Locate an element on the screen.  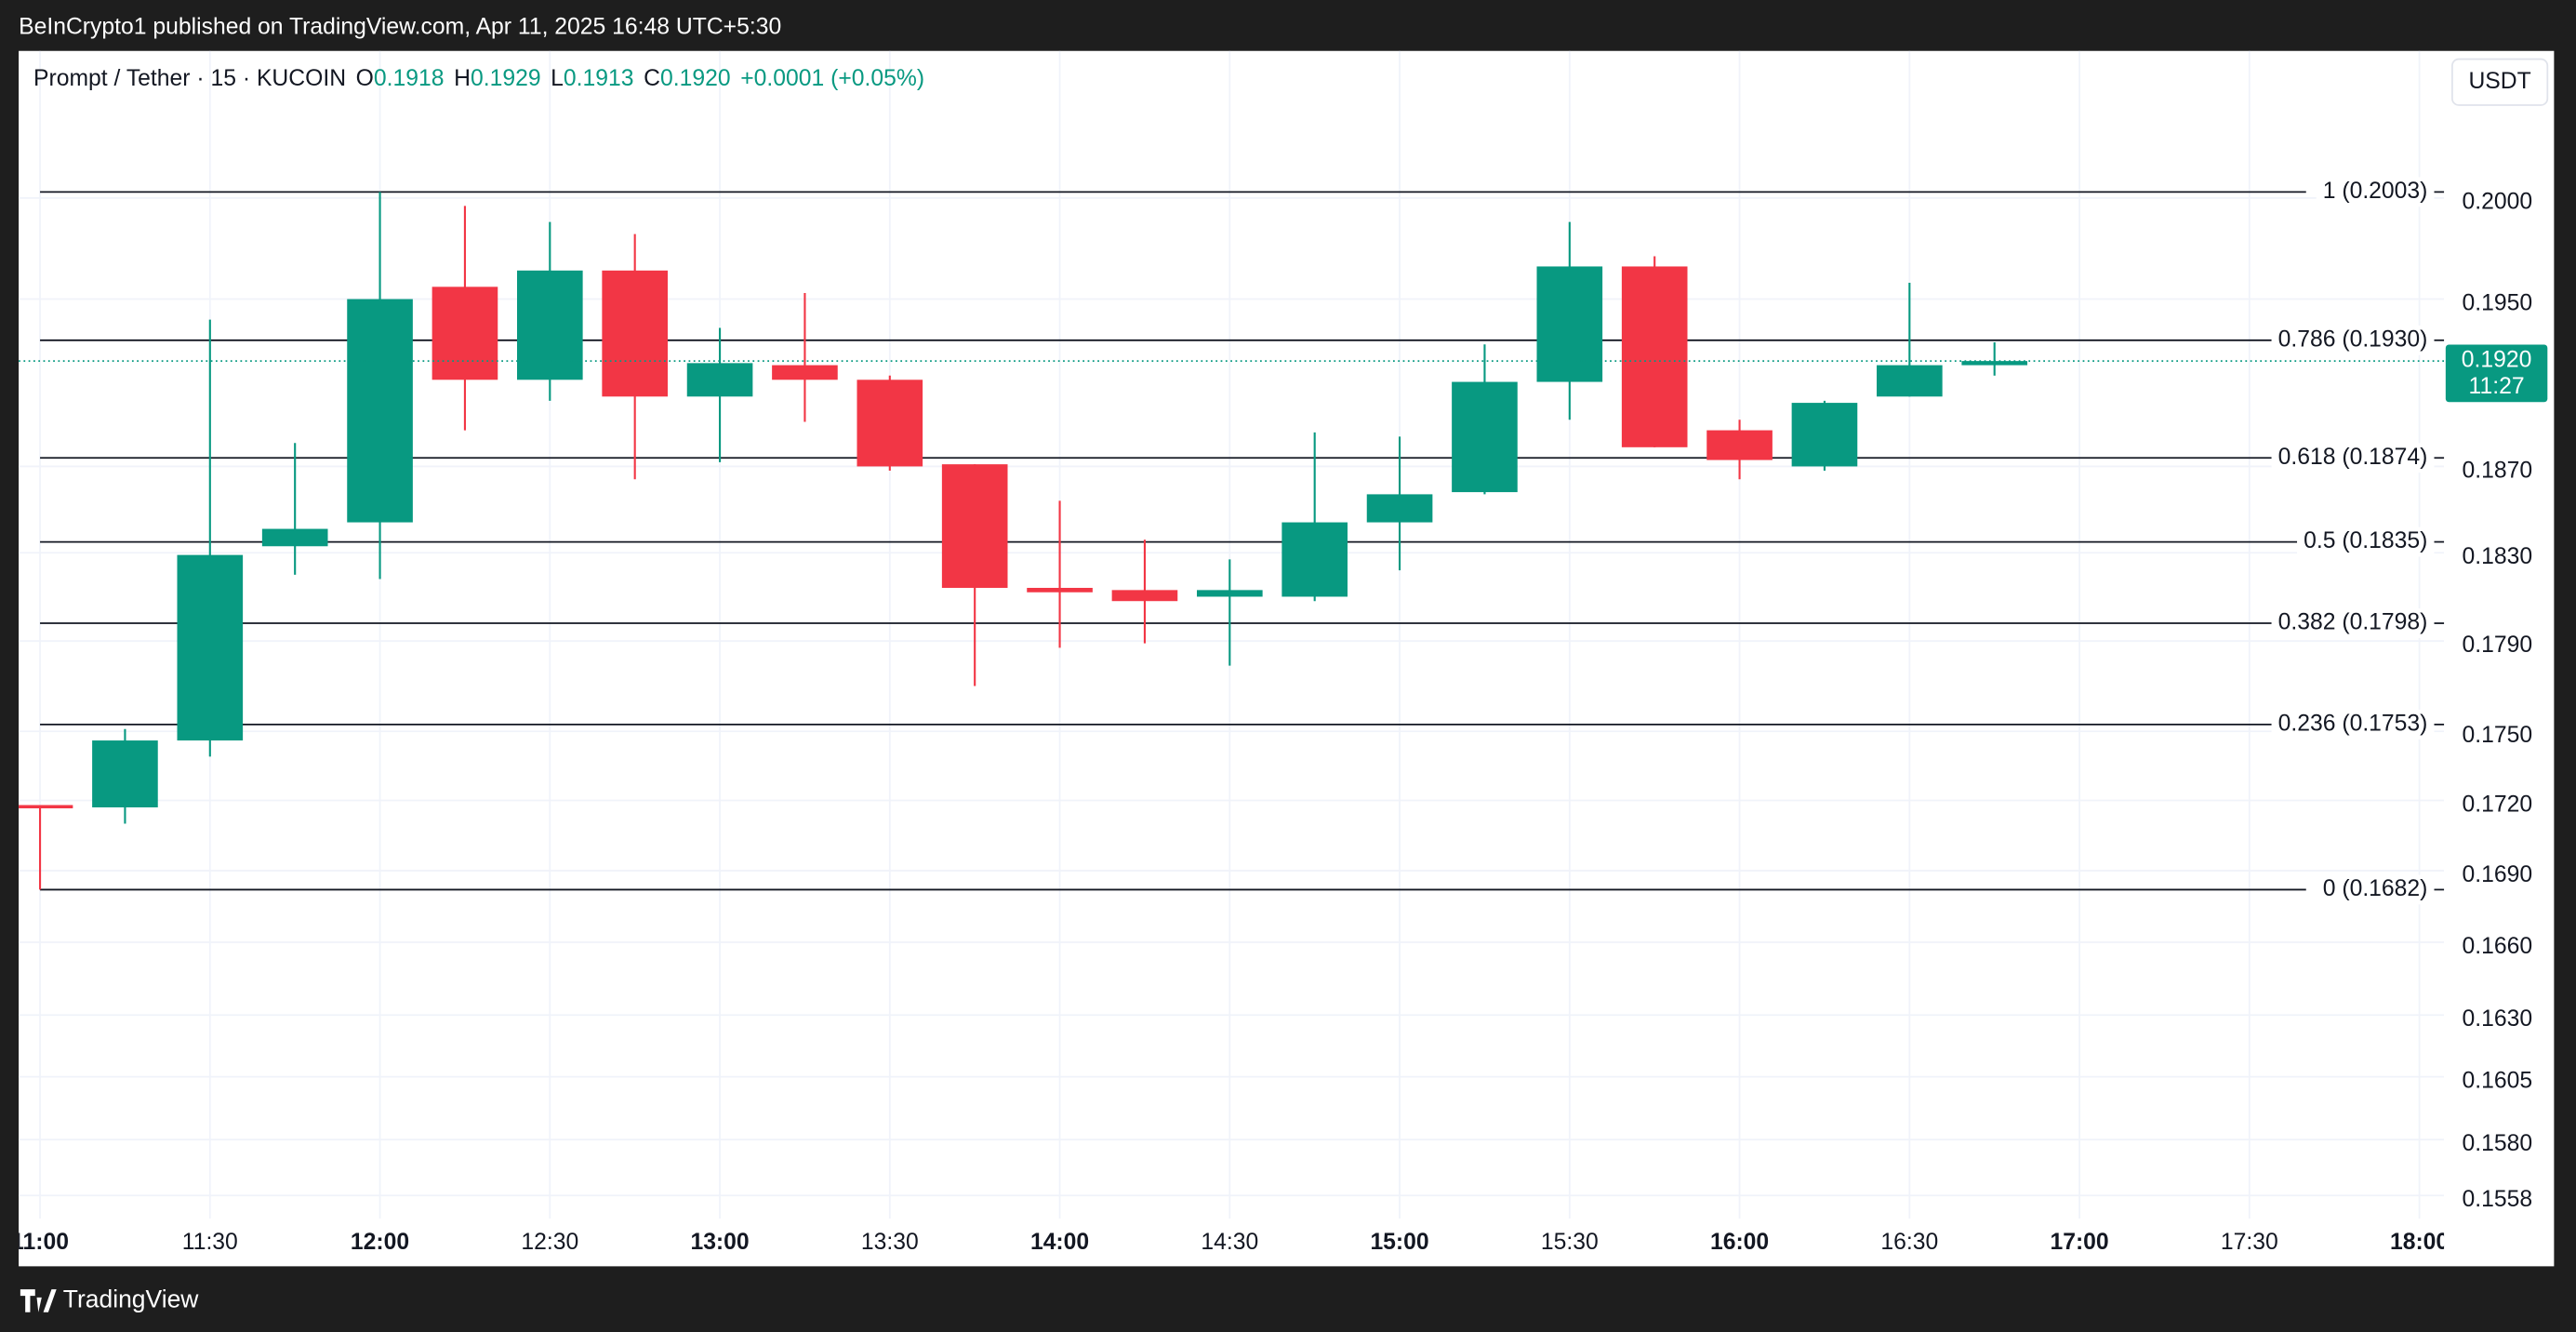
fib-label: 0.236 (0.1753) is located at coordinates (2353, 723).